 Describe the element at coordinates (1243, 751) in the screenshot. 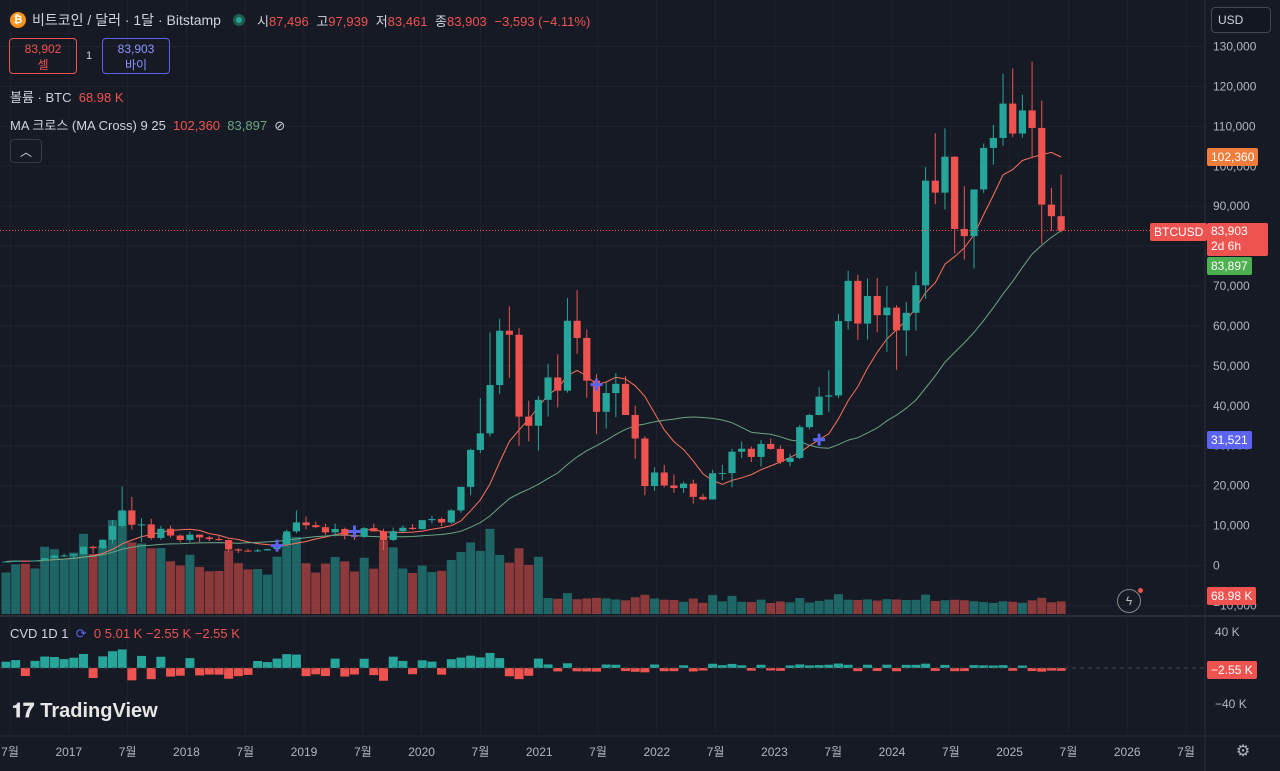

I see `gear-icon: ⚙` at that location.